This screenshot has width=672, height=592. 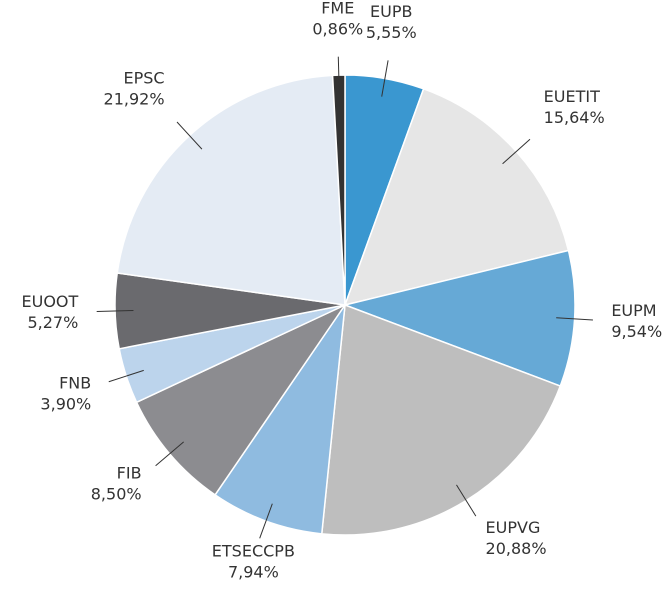 What do you see at coordinates (134, 88) in the screenshot?
I see `slice-label: EPSC 21,92%` at bounding box center [134, 88].